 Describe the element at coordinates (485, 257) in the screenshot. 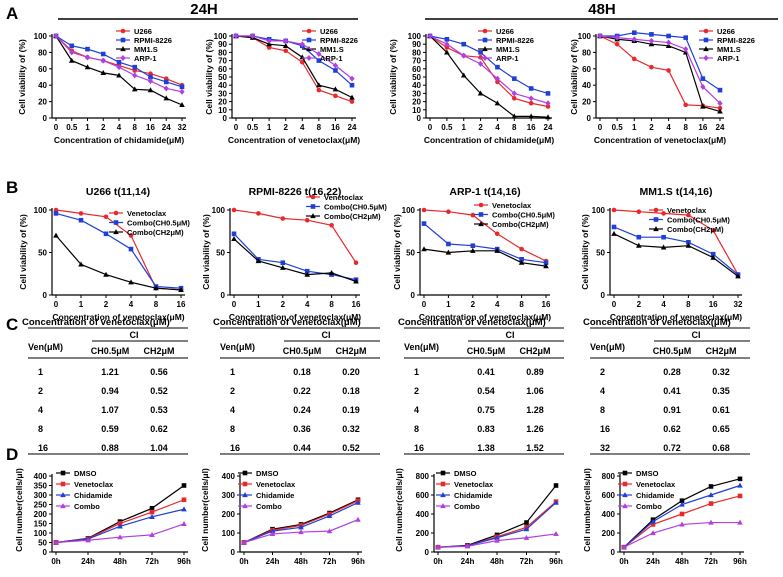

I see `series-combo-ch2-m-` at that location.